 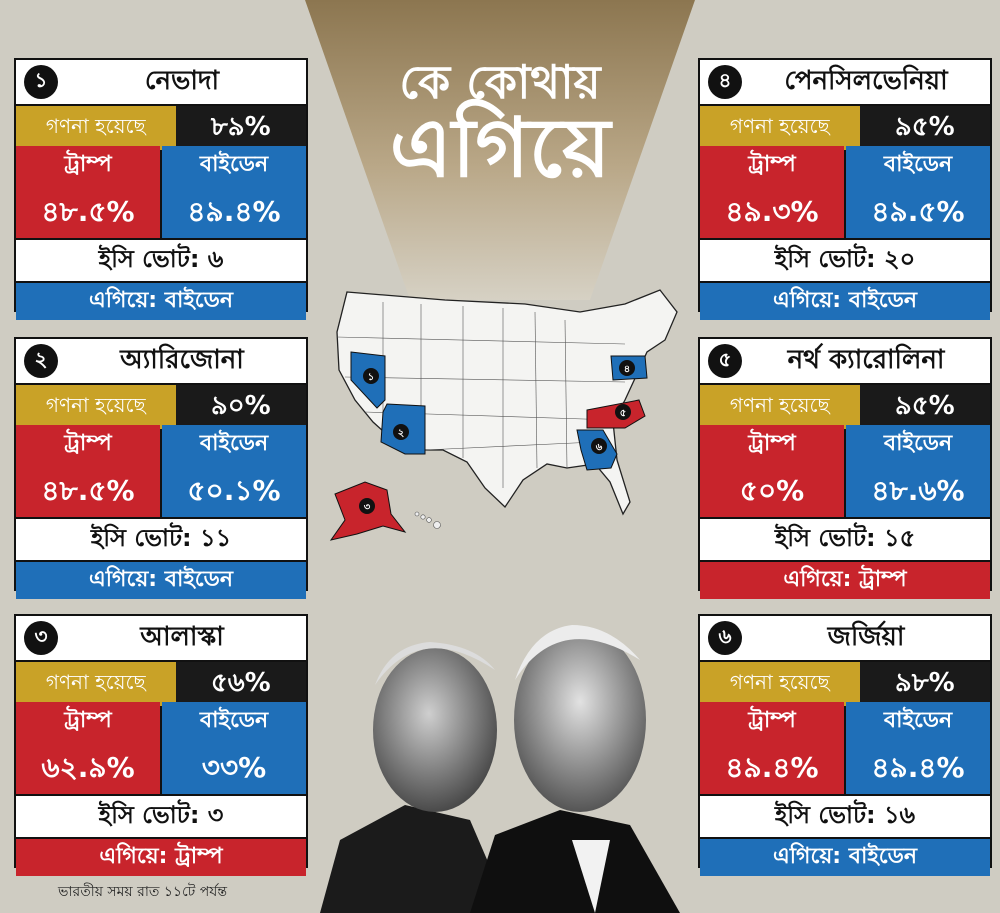 What do you see at coordinates (88, 767) in the screenshot?
I see `trump-percent: ৬২.৯%` at bounding box center [88, 767].